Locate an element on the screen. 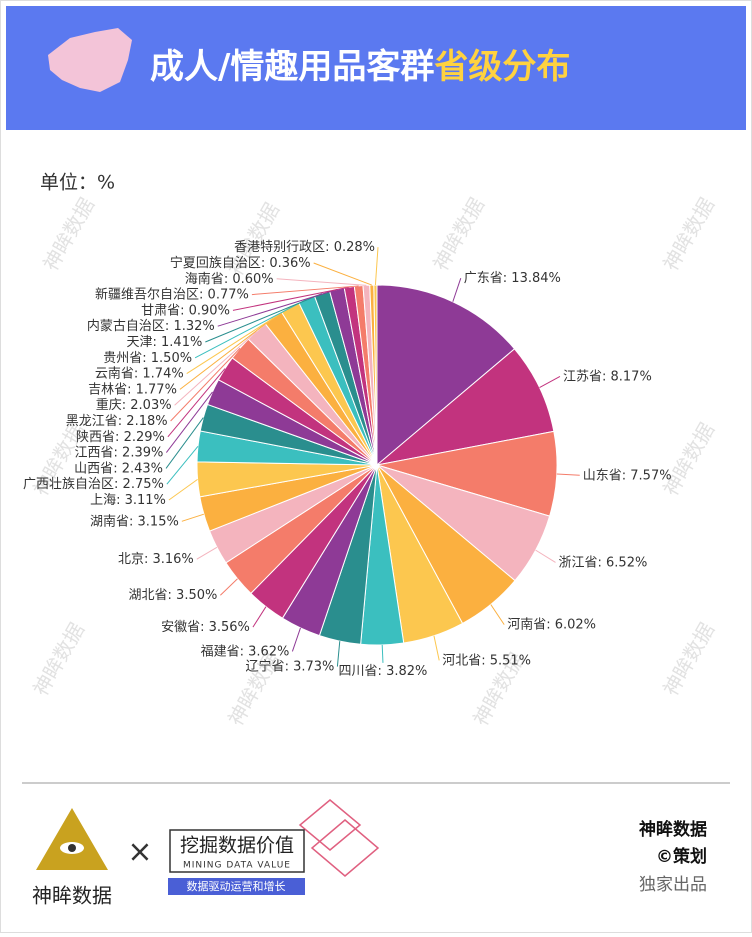  slice-category: 海南省 is located at coordinates (204, 278).